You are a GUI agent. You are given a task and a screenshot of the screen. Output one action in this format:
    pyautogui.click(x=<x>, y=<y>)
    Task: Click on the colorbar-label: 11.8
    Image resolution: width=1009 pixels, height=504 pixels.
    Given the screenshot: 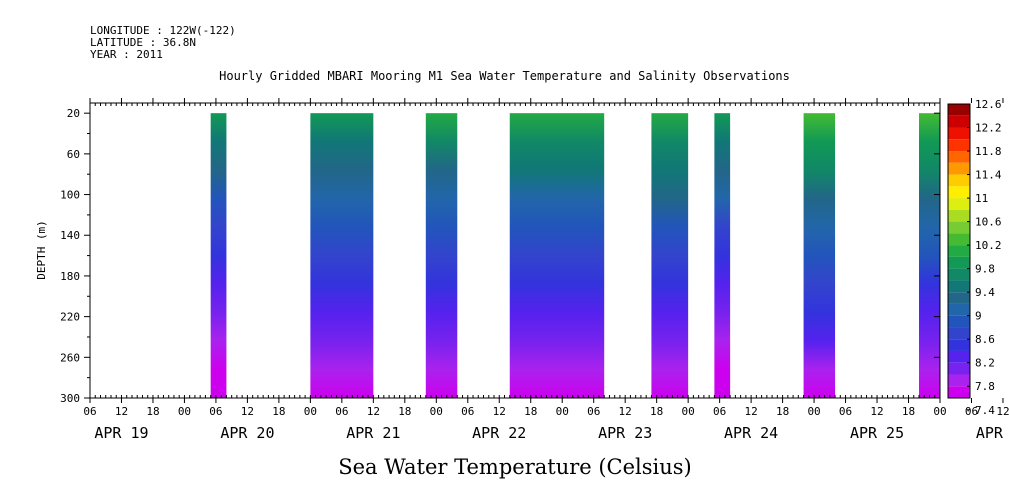 What is the action you would take?
    pyautogui.click(x=988, y=151)
    